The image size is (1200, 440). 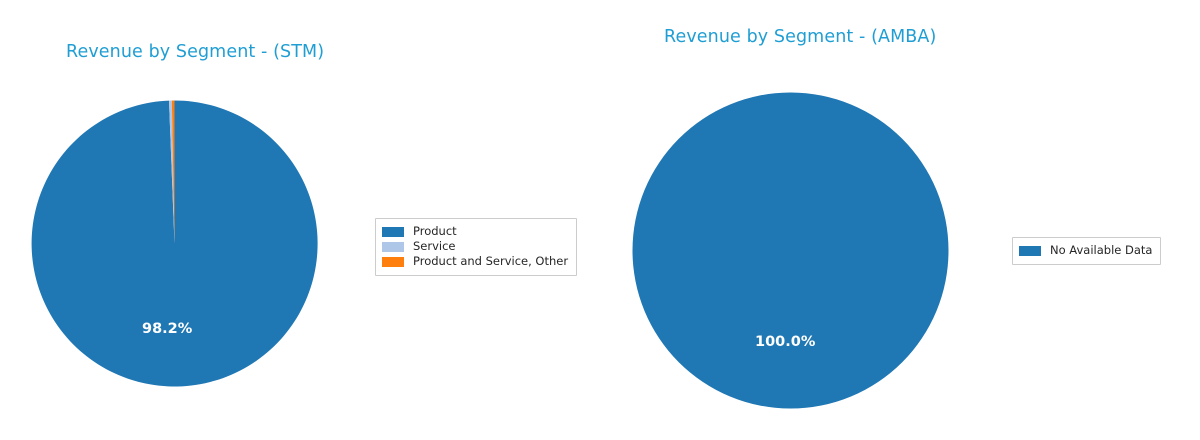 What do you see at coordinates (167, 329) in the screenshot?
I see `pie-percentage-label-stm: 98.2%` at bounding box center [167, 329].